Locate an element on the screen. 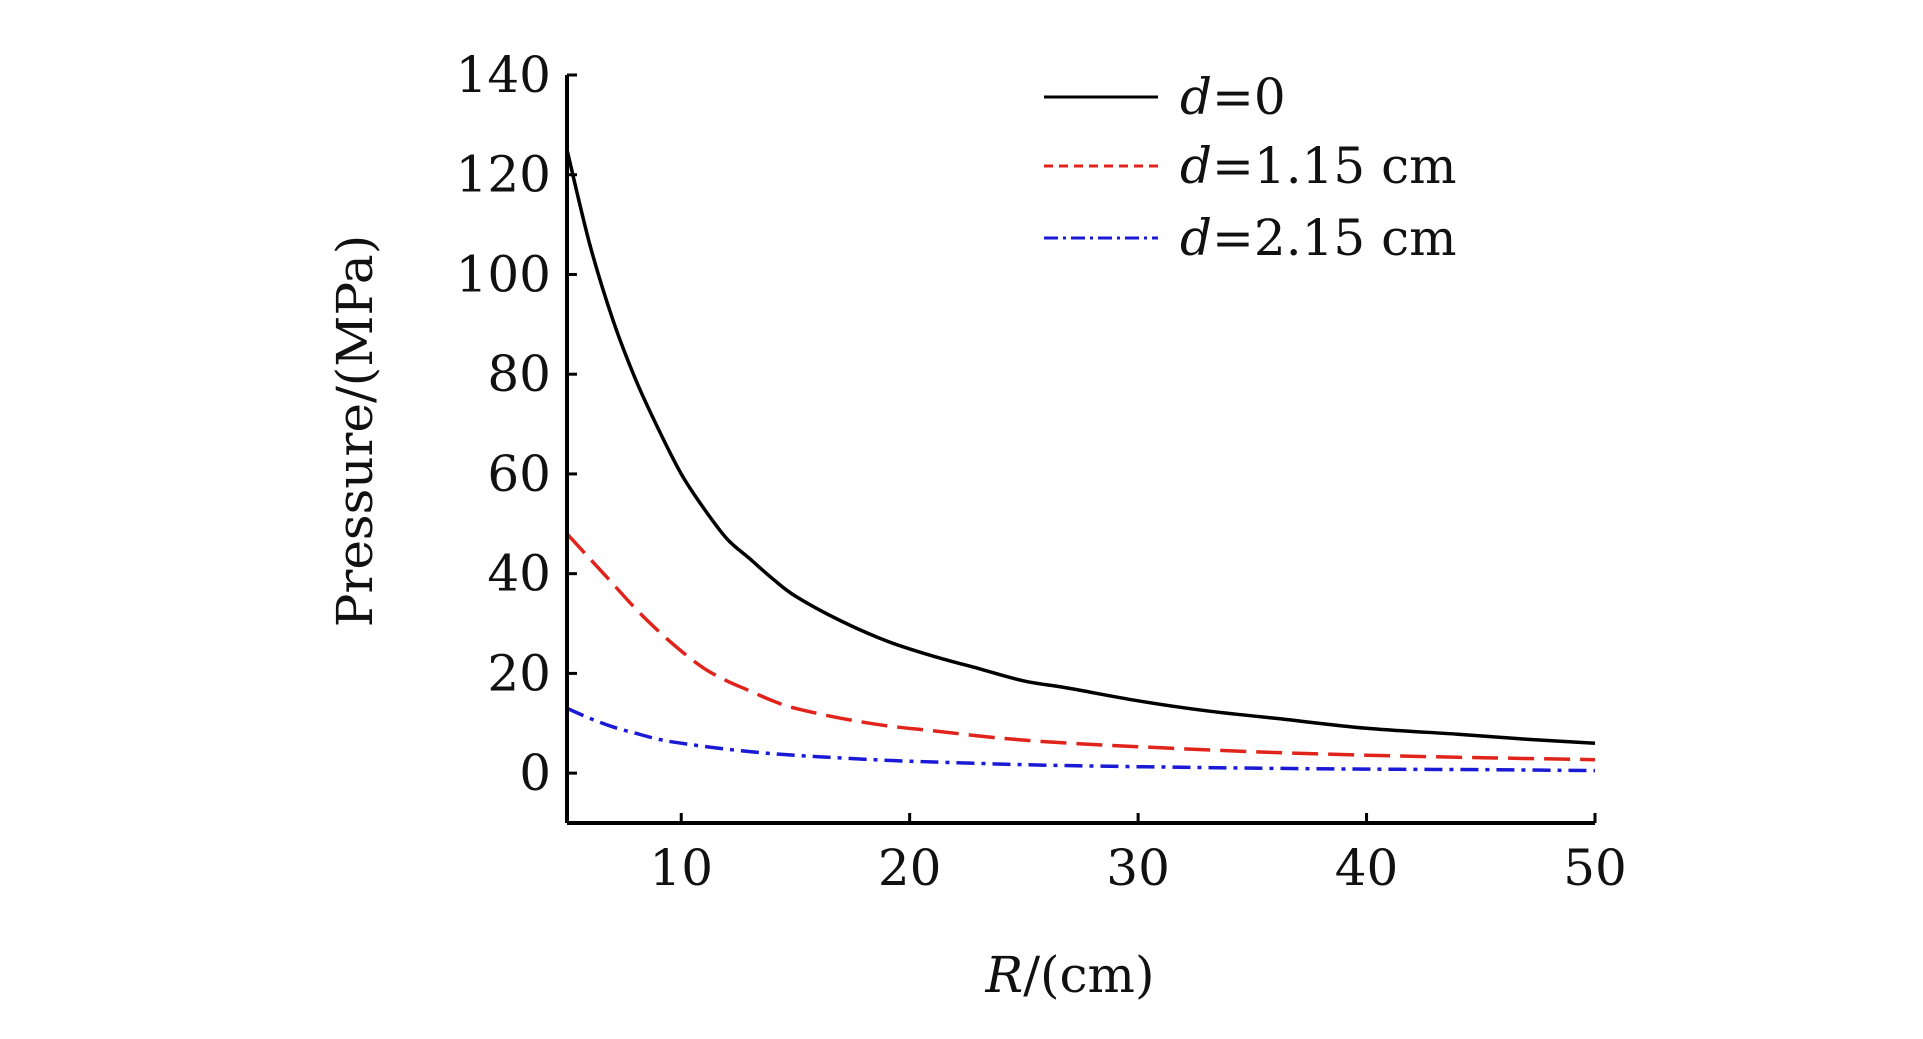 The width and height of the screenshot is (1923, 1039). y-tick-label-80: 80 is located at coordinates (519, 374).